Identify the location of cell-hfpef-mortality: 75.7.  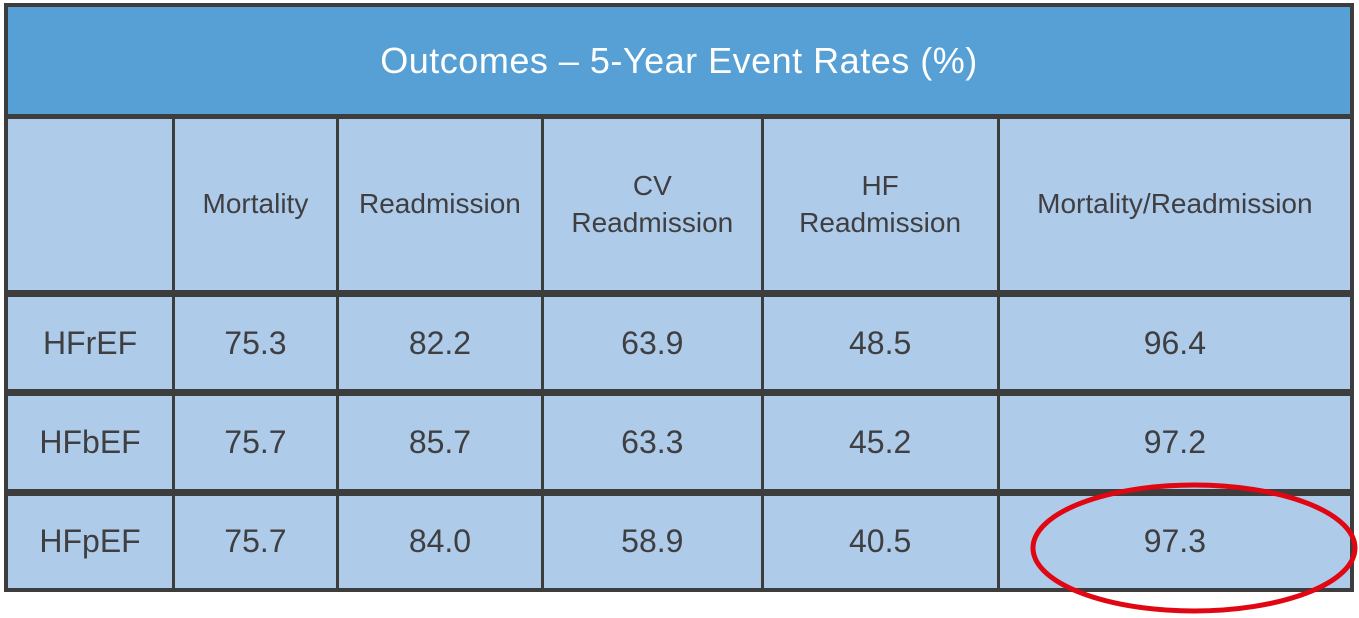
(257, 541).